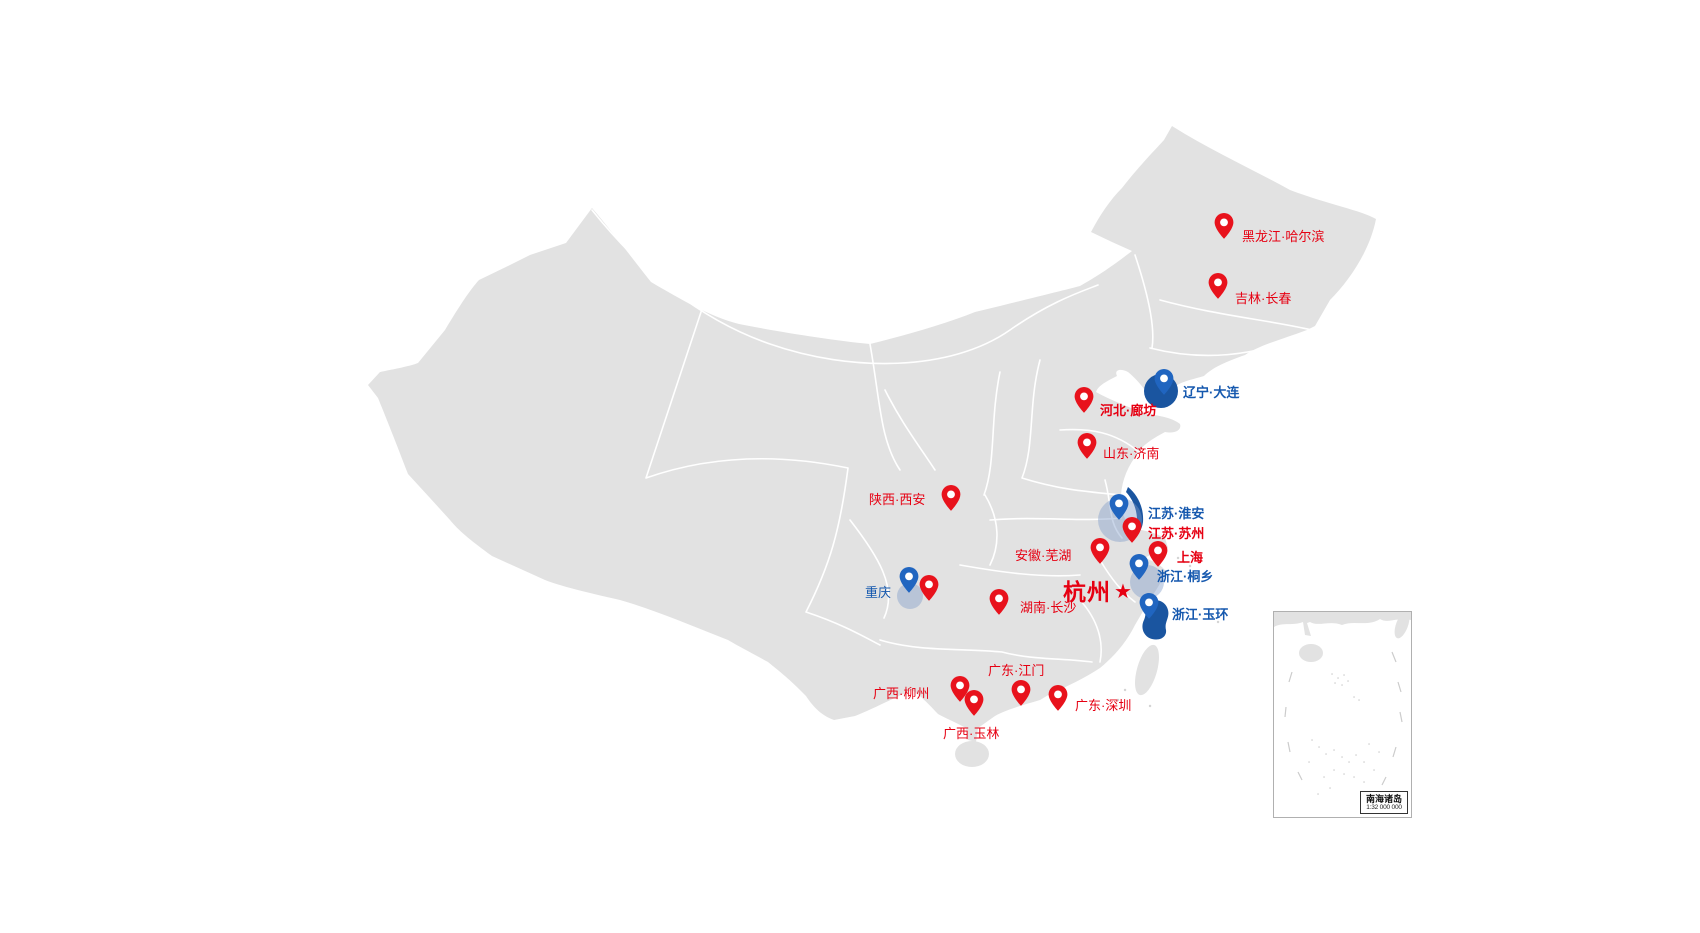 The width and height of the screenshot is (1700, 933). I want to click on map-pin-suzhou, so click(1132, 530).